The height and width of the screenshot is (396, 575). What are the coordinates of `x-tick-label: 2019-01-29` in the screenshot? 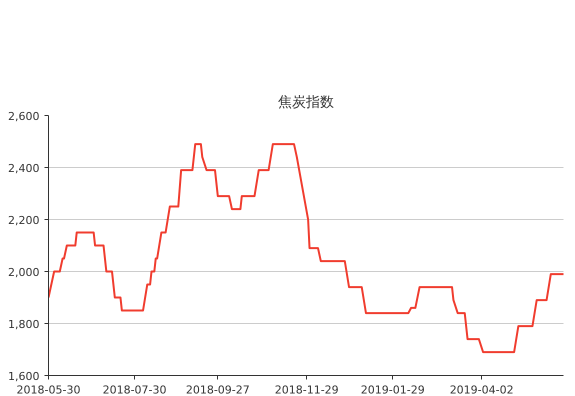 It's located at (392, 390).